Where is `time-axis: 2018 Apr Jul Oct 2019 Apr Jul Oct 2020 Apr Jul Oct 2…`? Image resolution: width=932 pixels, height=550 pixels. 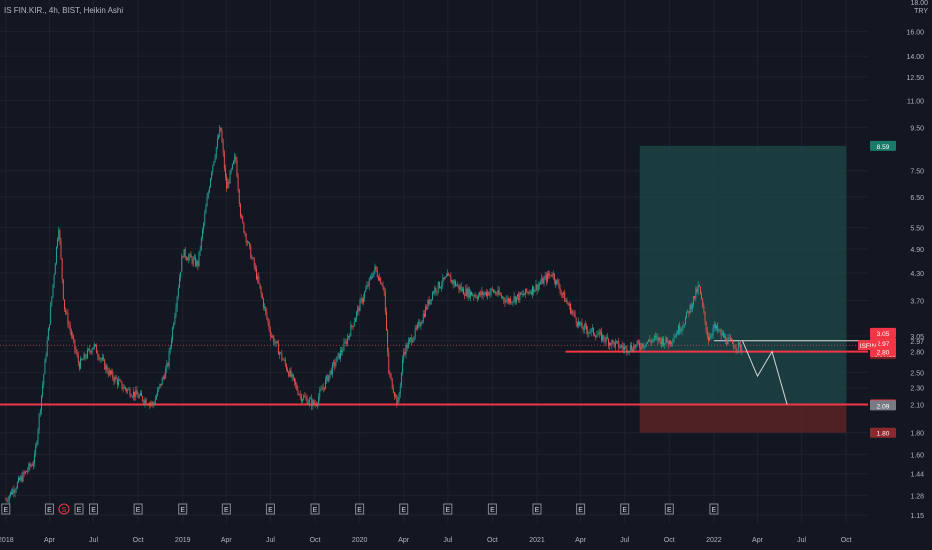
time-axis: 2018 Apr Jul Oct 2019 Apr Jul Oct 2020 Apr Jul Oct 2… is located at coordinates (426, 540).